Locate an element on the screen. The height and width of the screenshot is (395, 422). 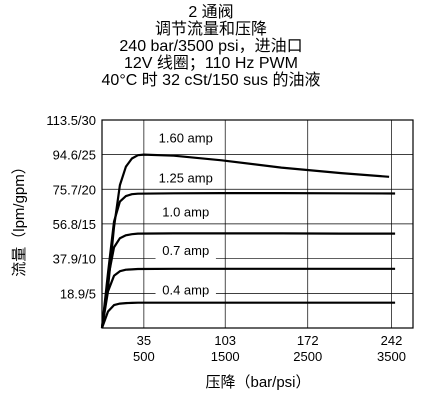
y-tick-label: 56.8/15 is located at coordinates (74, 224).